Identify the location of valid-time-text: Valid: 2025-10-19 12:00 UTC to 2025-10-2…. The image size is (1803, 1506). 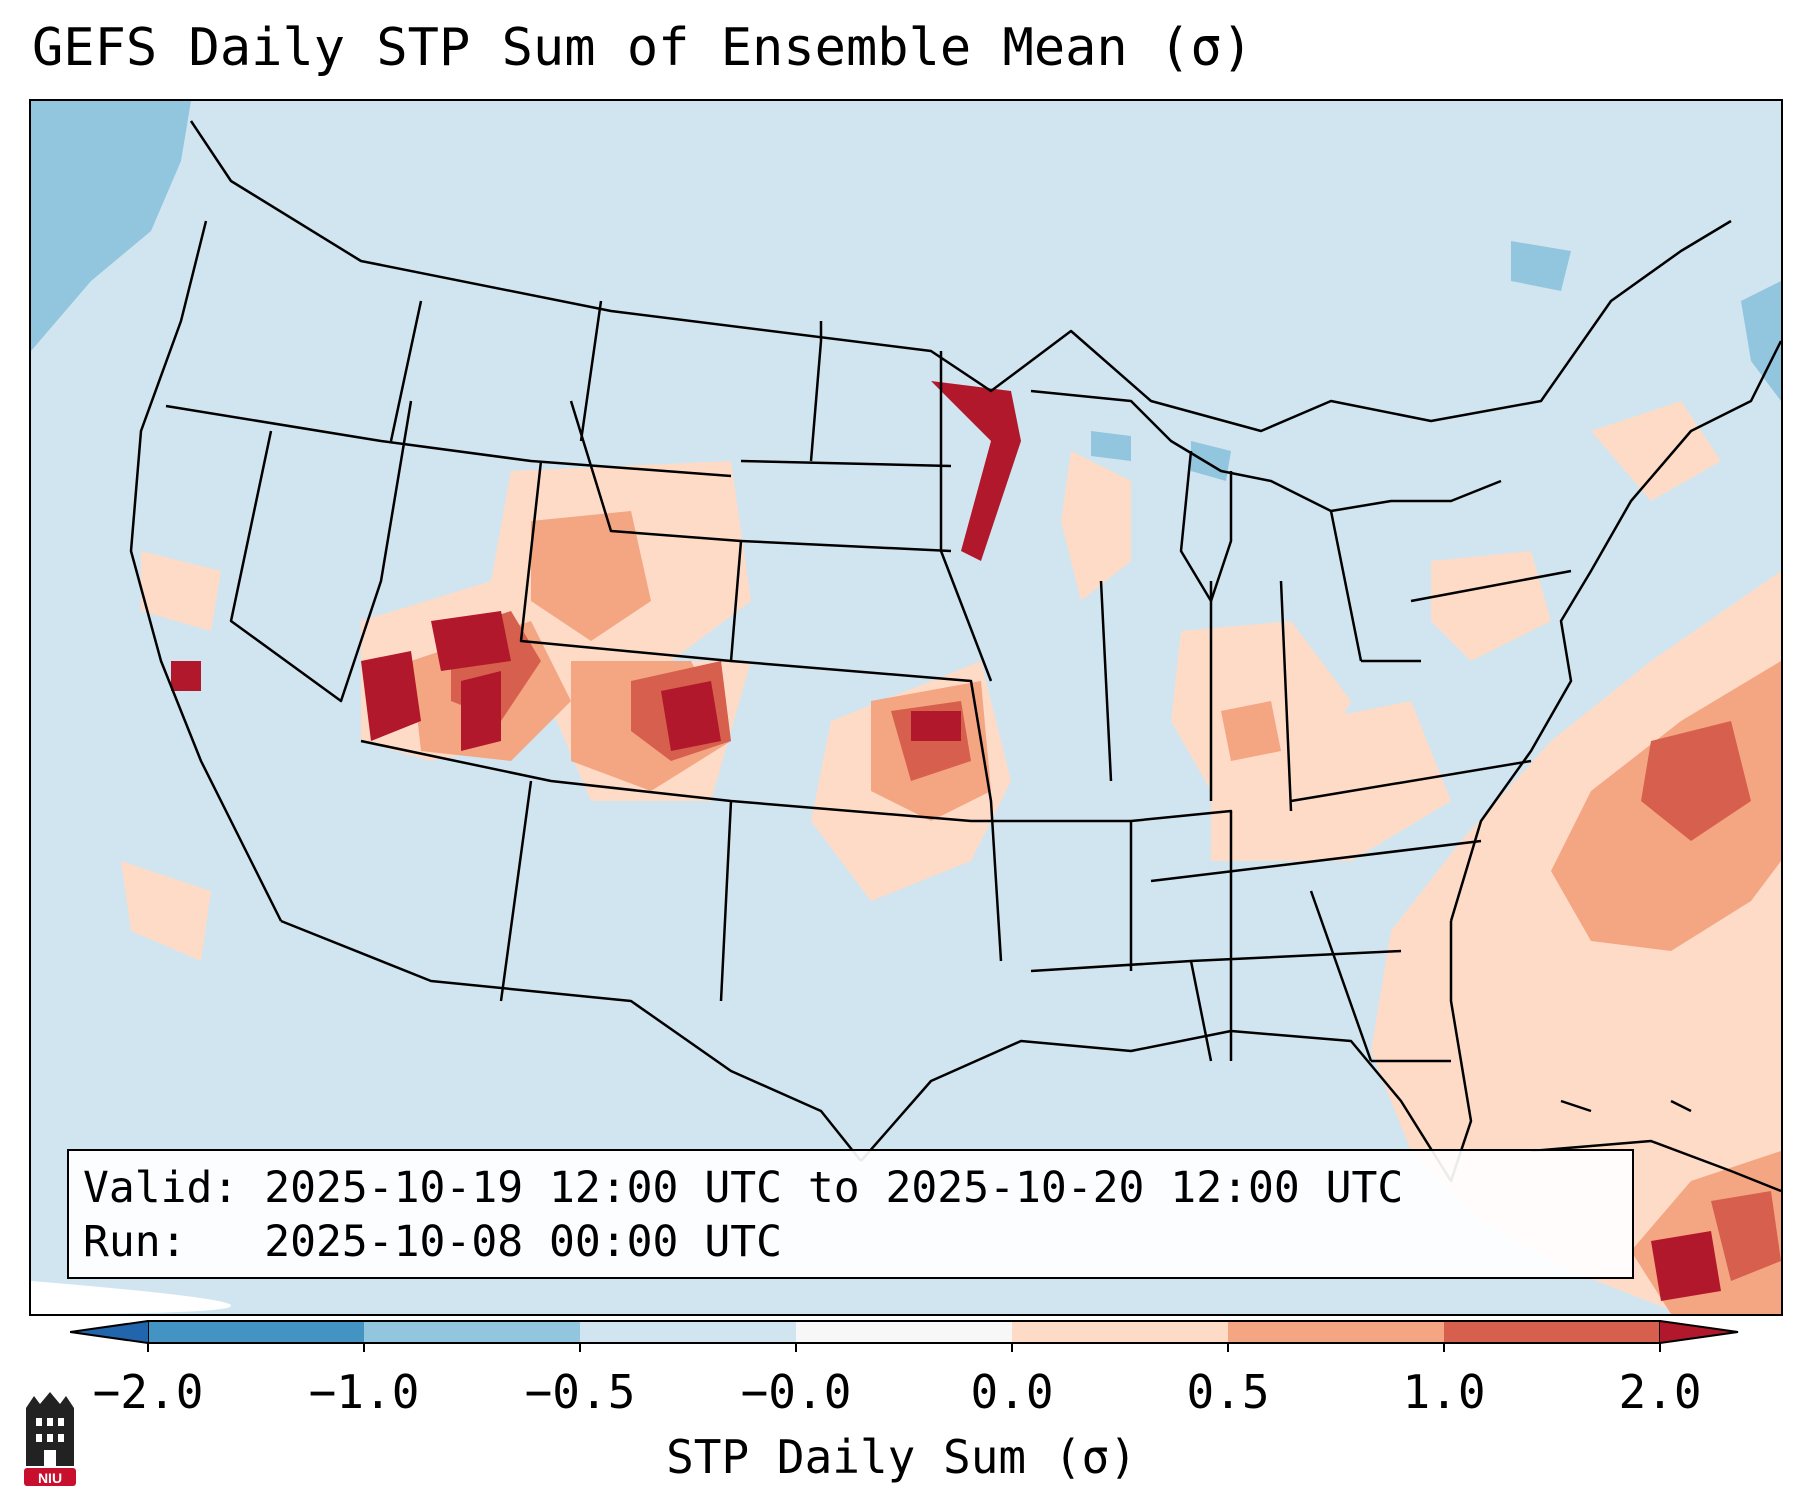
(743, 1188).